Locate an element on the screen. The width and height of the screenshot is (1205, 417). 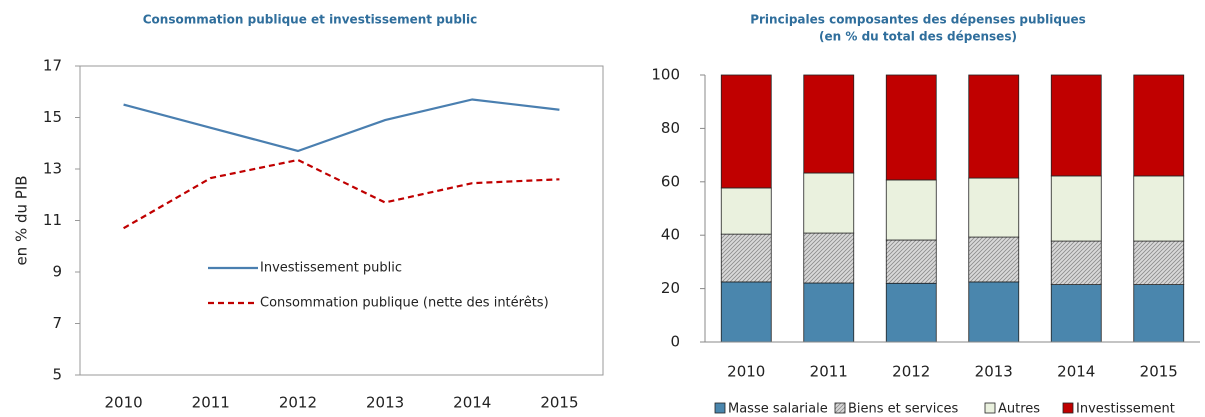
y-tick-label: 13 is located at coordinates (52, 169).